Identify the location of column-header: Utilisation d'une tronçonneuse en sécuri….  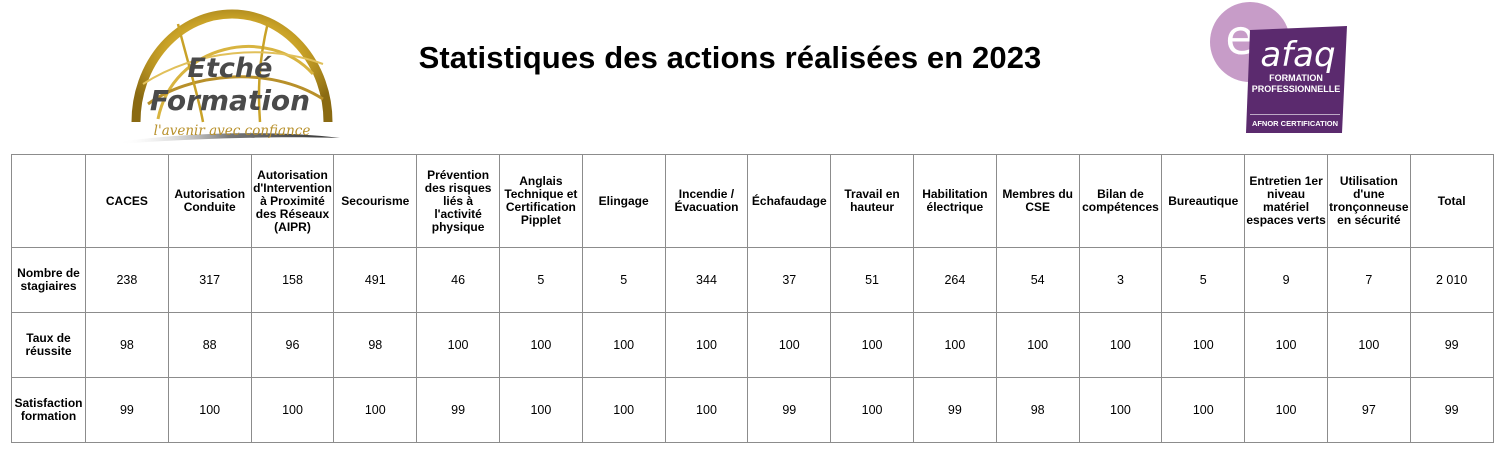
(1368, 201).